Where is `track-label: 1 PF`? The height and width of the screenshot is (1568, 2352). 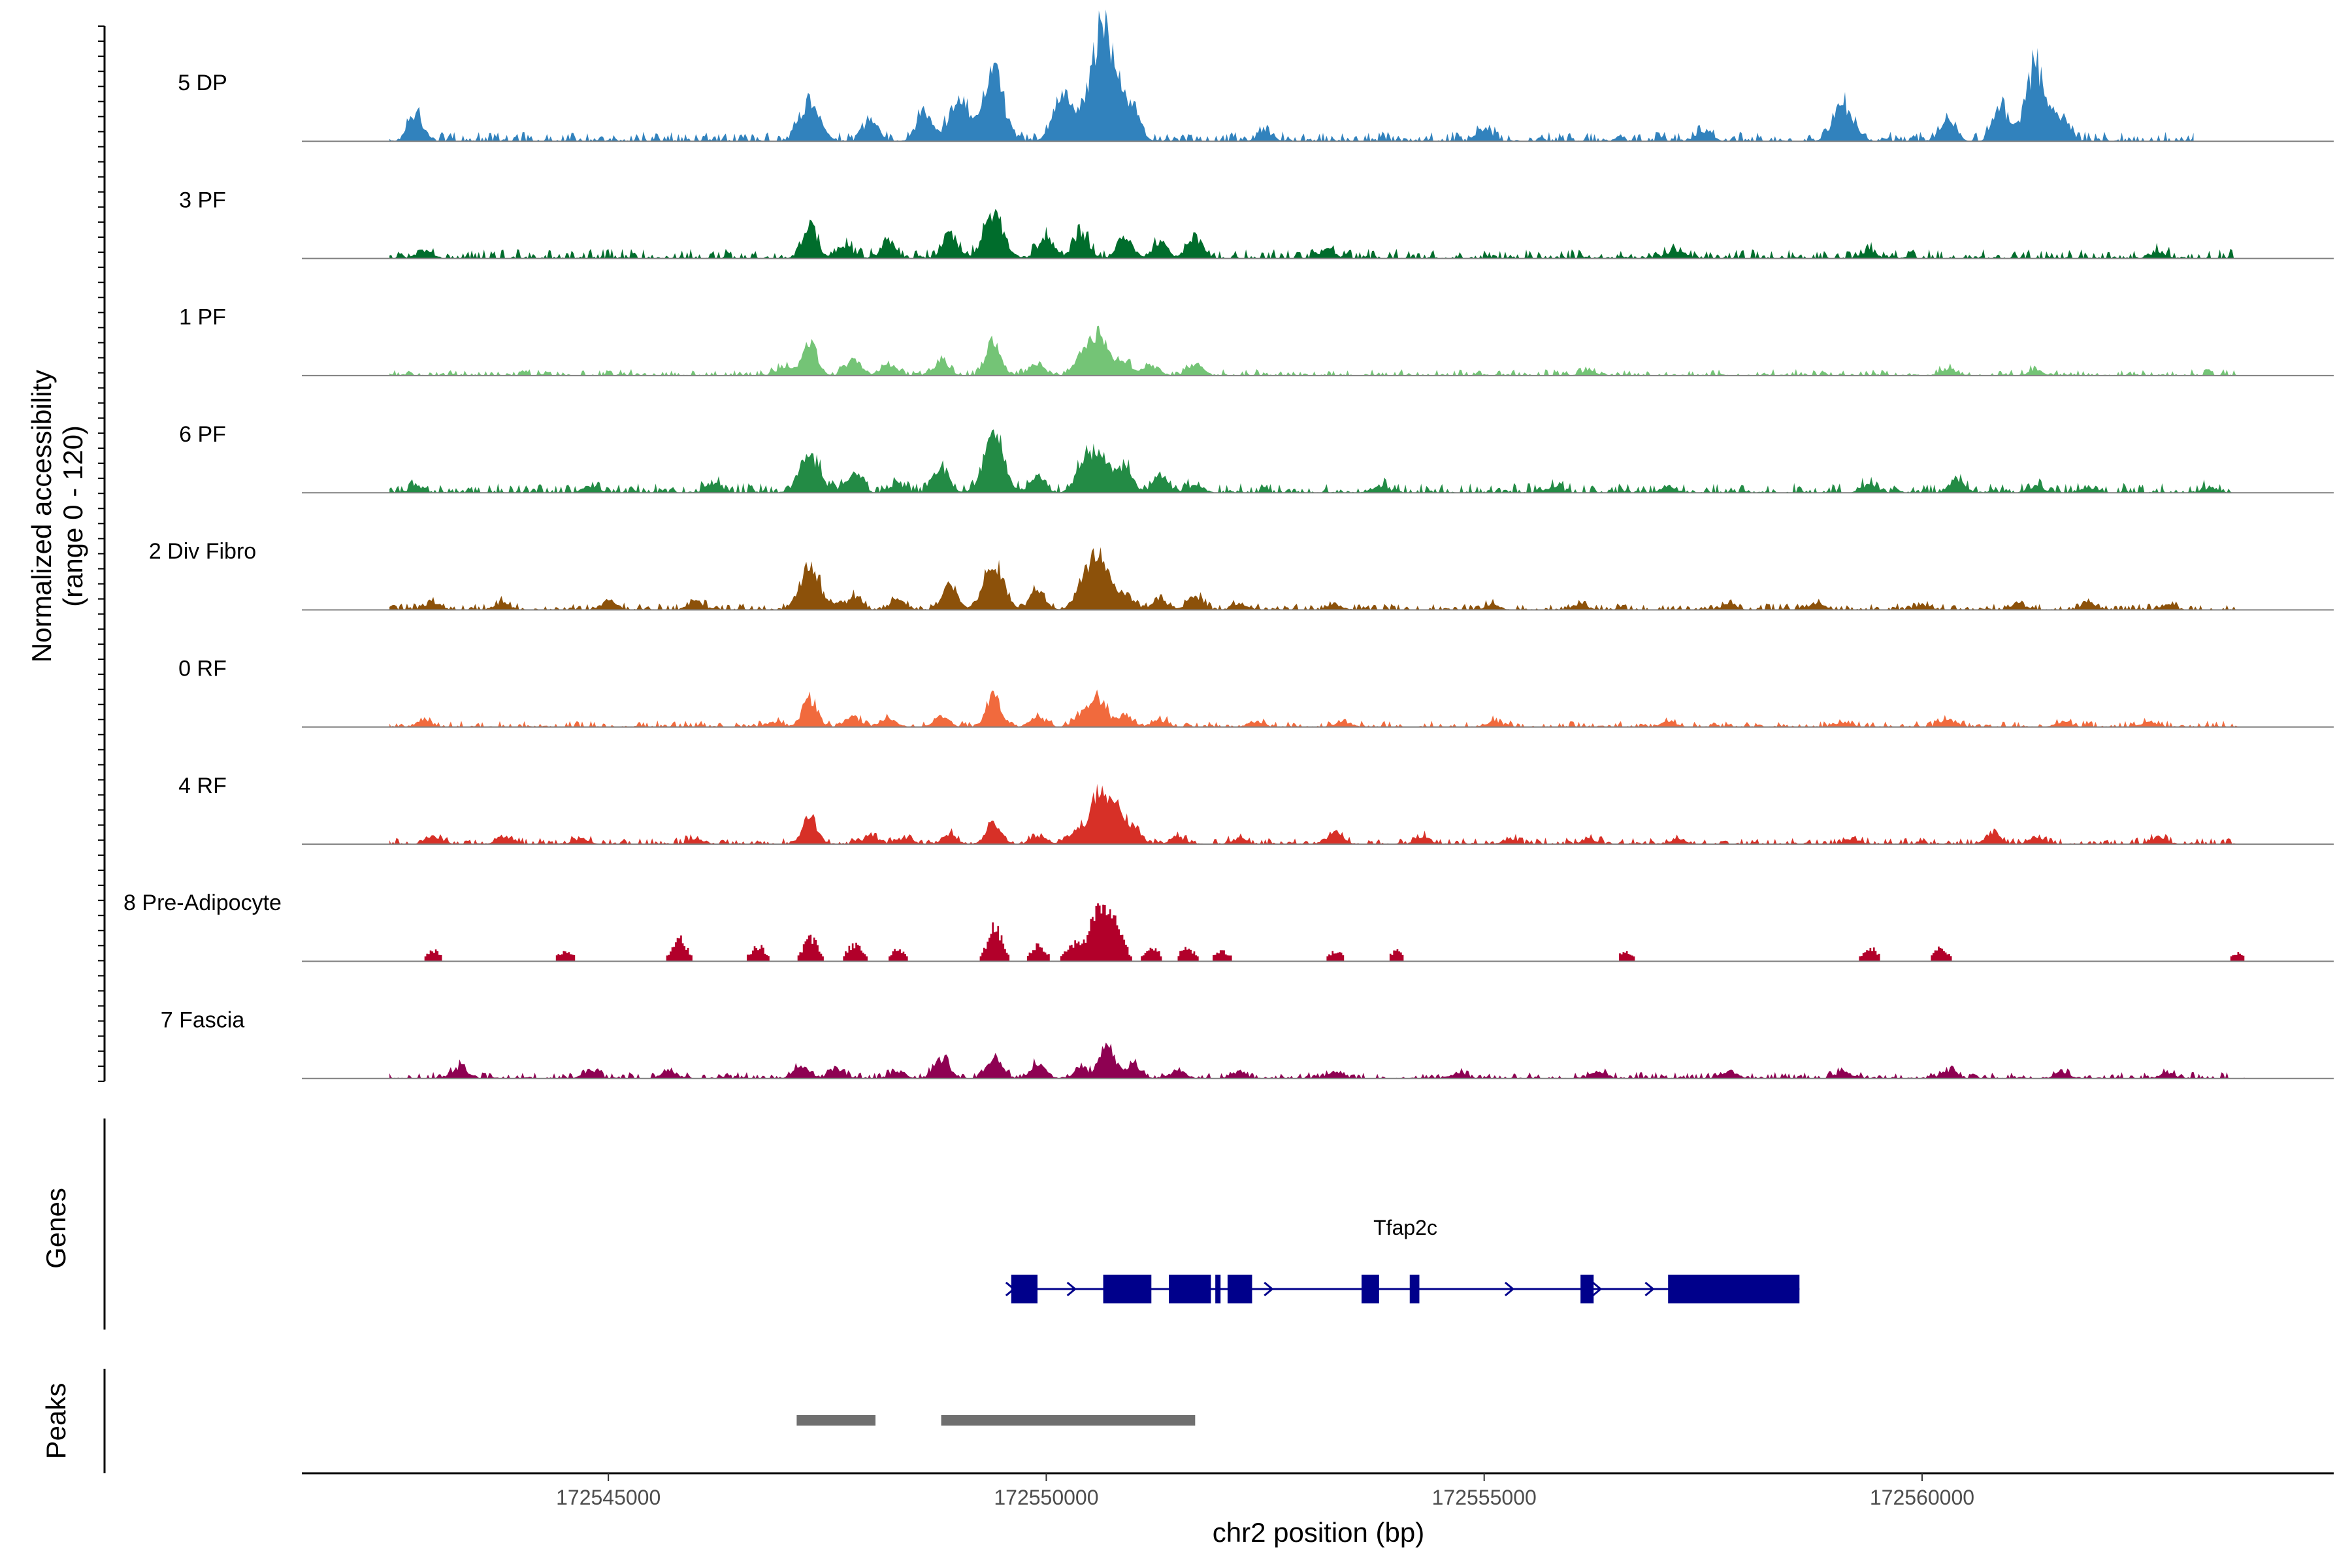 track-label: 1 PF is located at coordinates (202, 317).